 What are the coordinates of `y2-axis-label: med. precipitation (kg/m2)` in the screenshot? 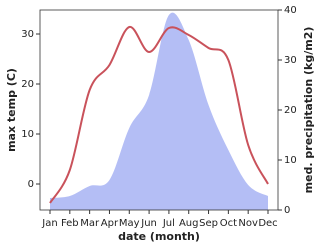 It's located at (308, 110).